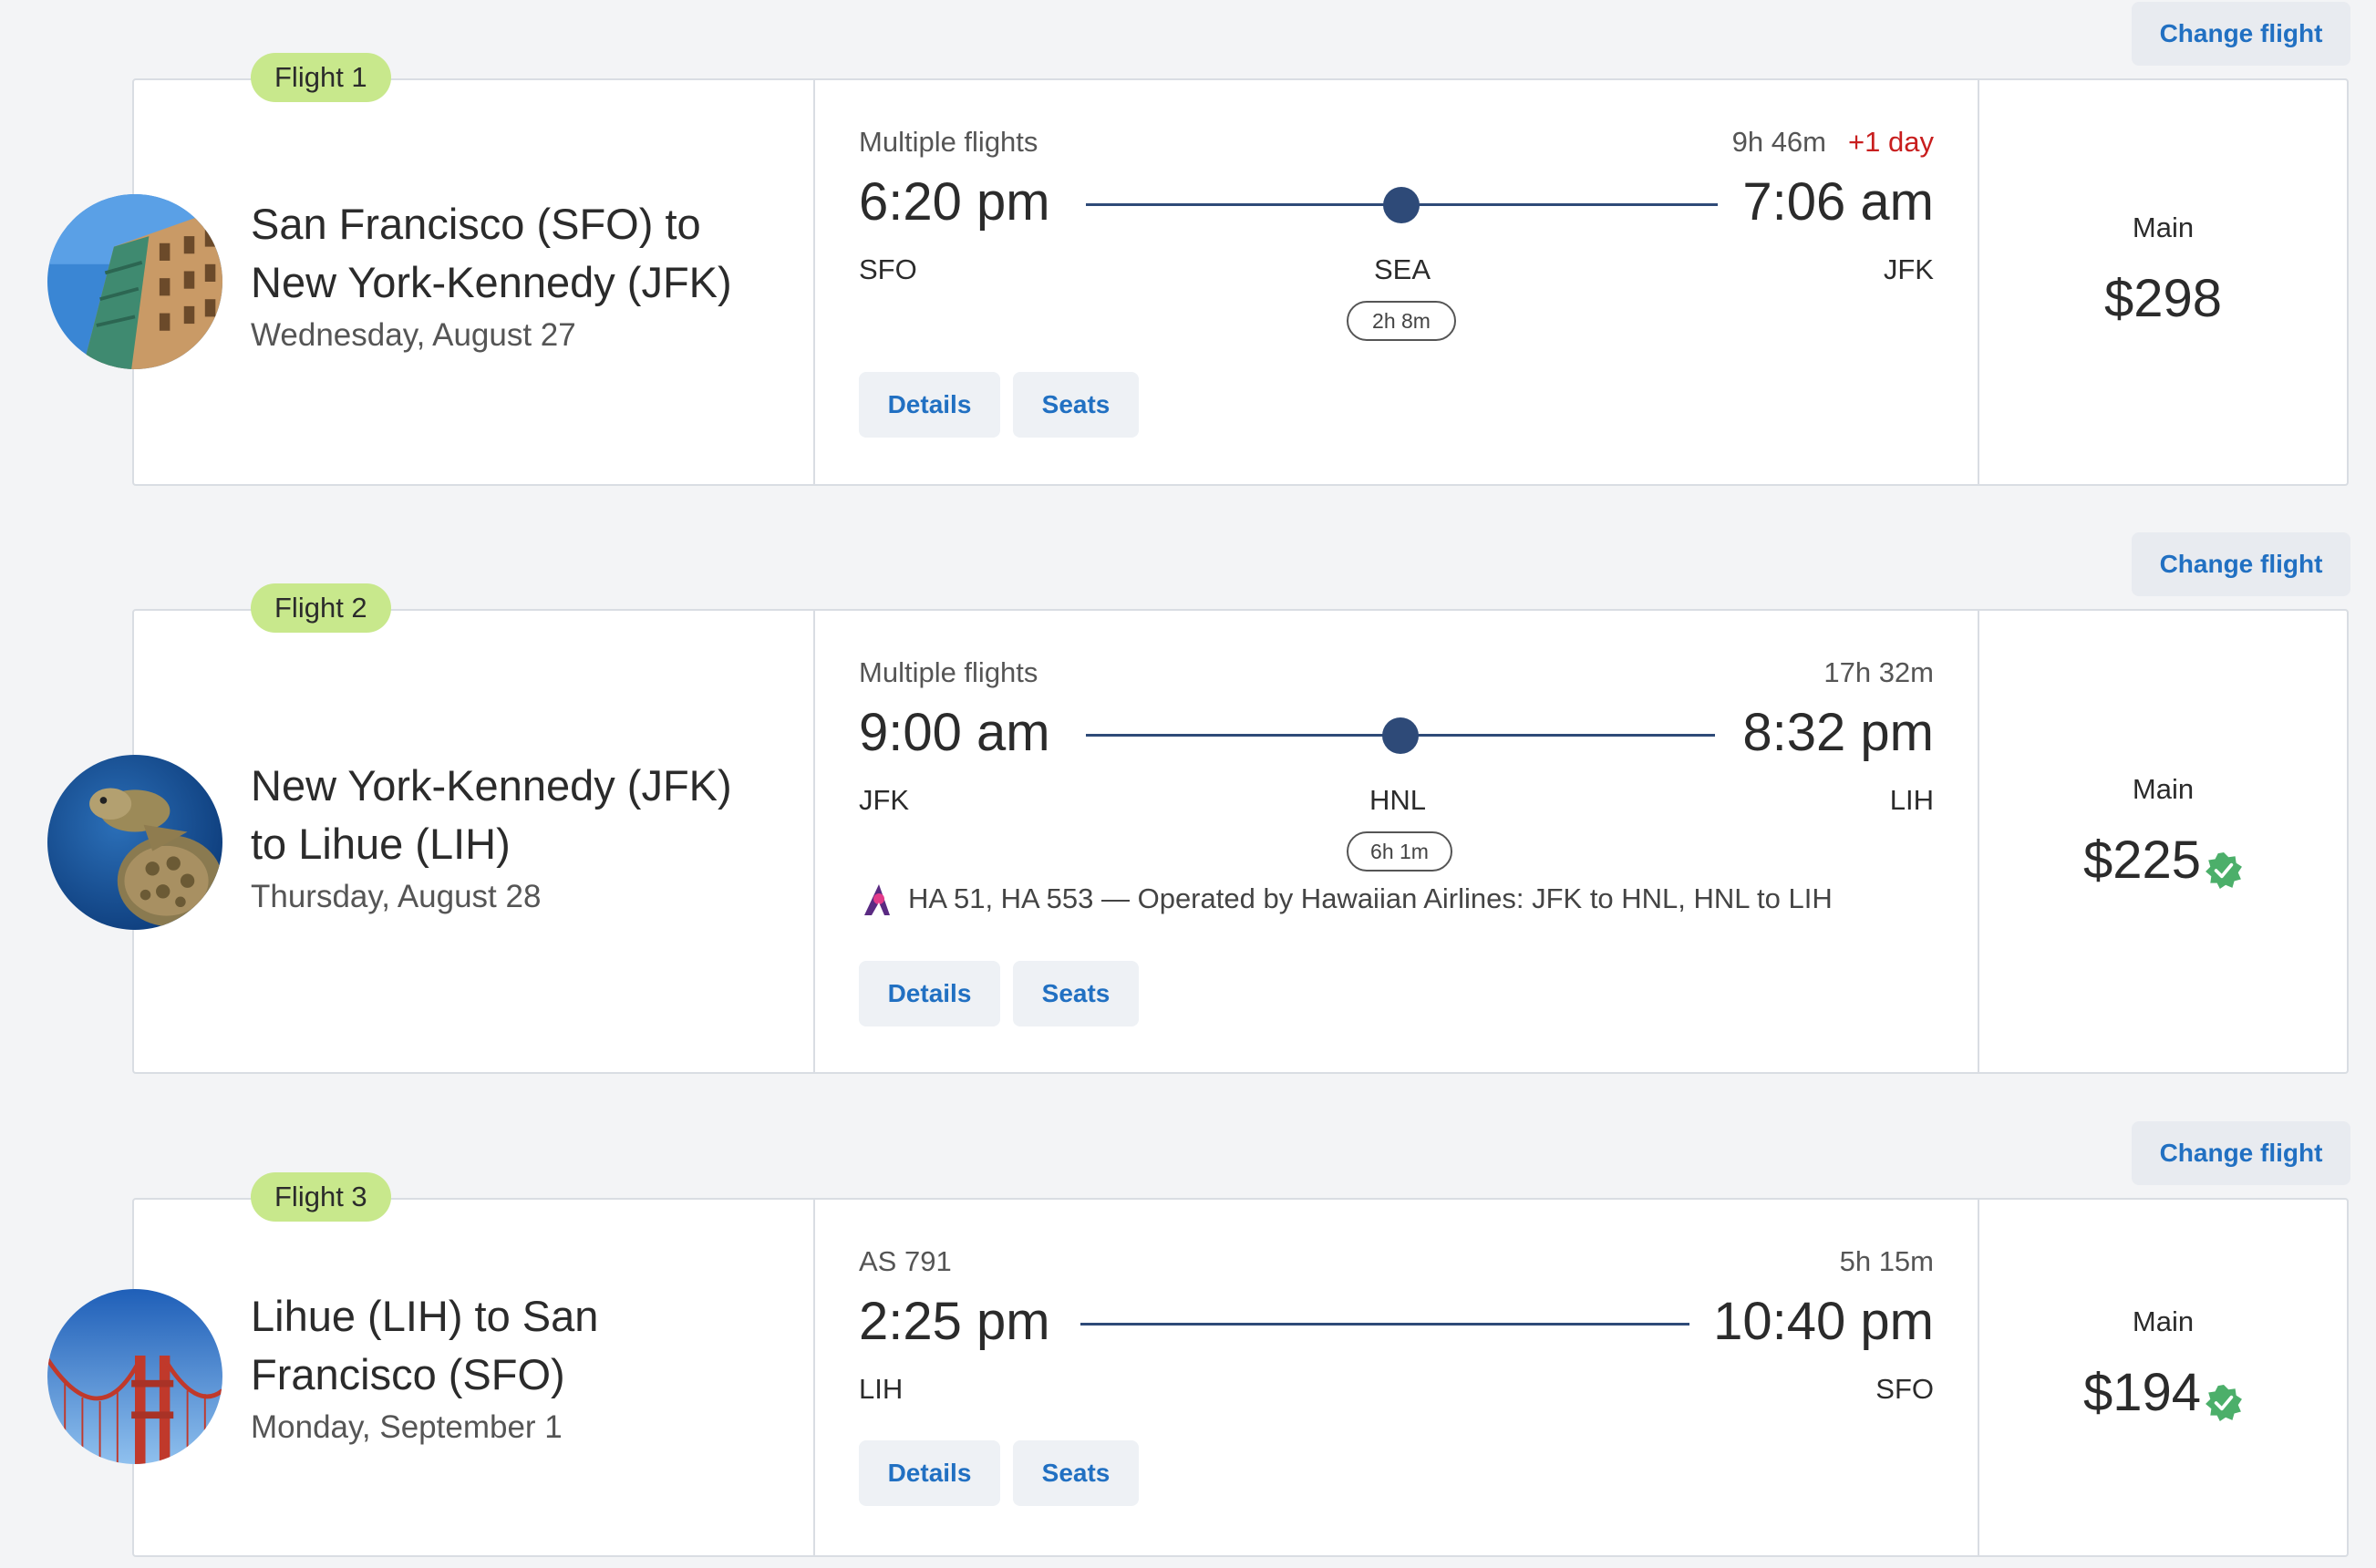 Image resolution: width=2376 pixels, height=1568 pixels. What do you see at coordinates (1891, 142) in the screenshot?
I see `flight-1-day-offset: +1 day` at bounding box center [1891, 142].